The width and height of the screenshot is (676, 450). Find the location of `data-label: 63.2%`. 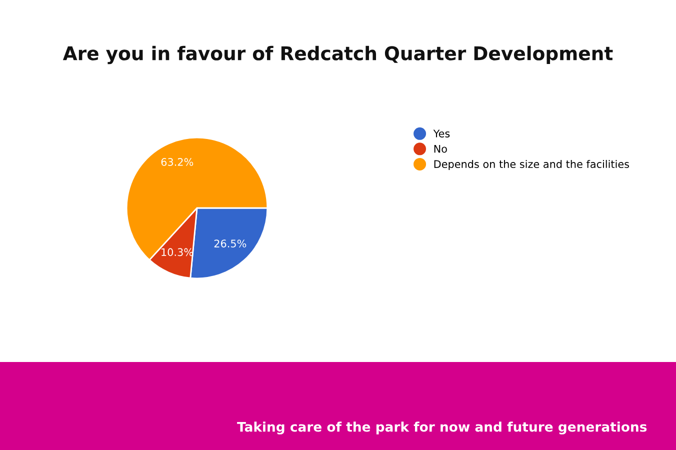

data-label: 63.2% is located at coordinates (177, 162).